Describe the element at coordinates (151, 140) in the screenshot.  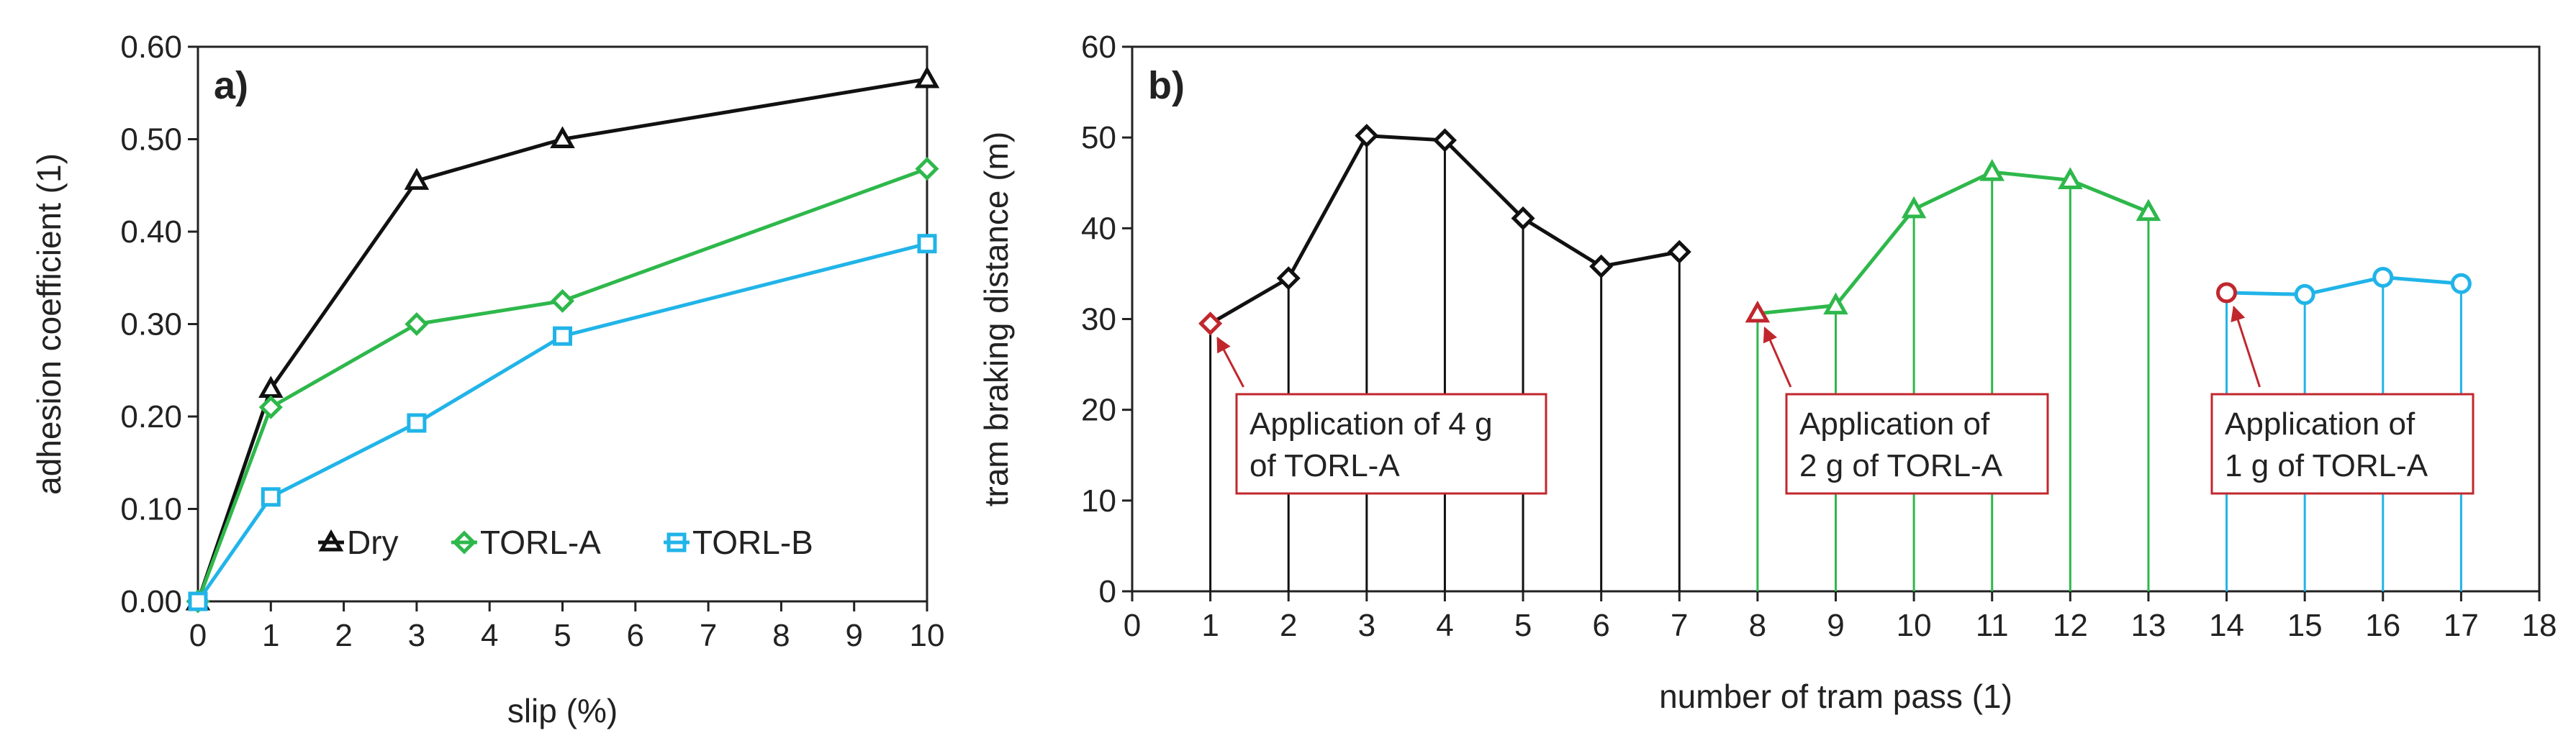
I see `y-tick-label: 0.50` at that location.